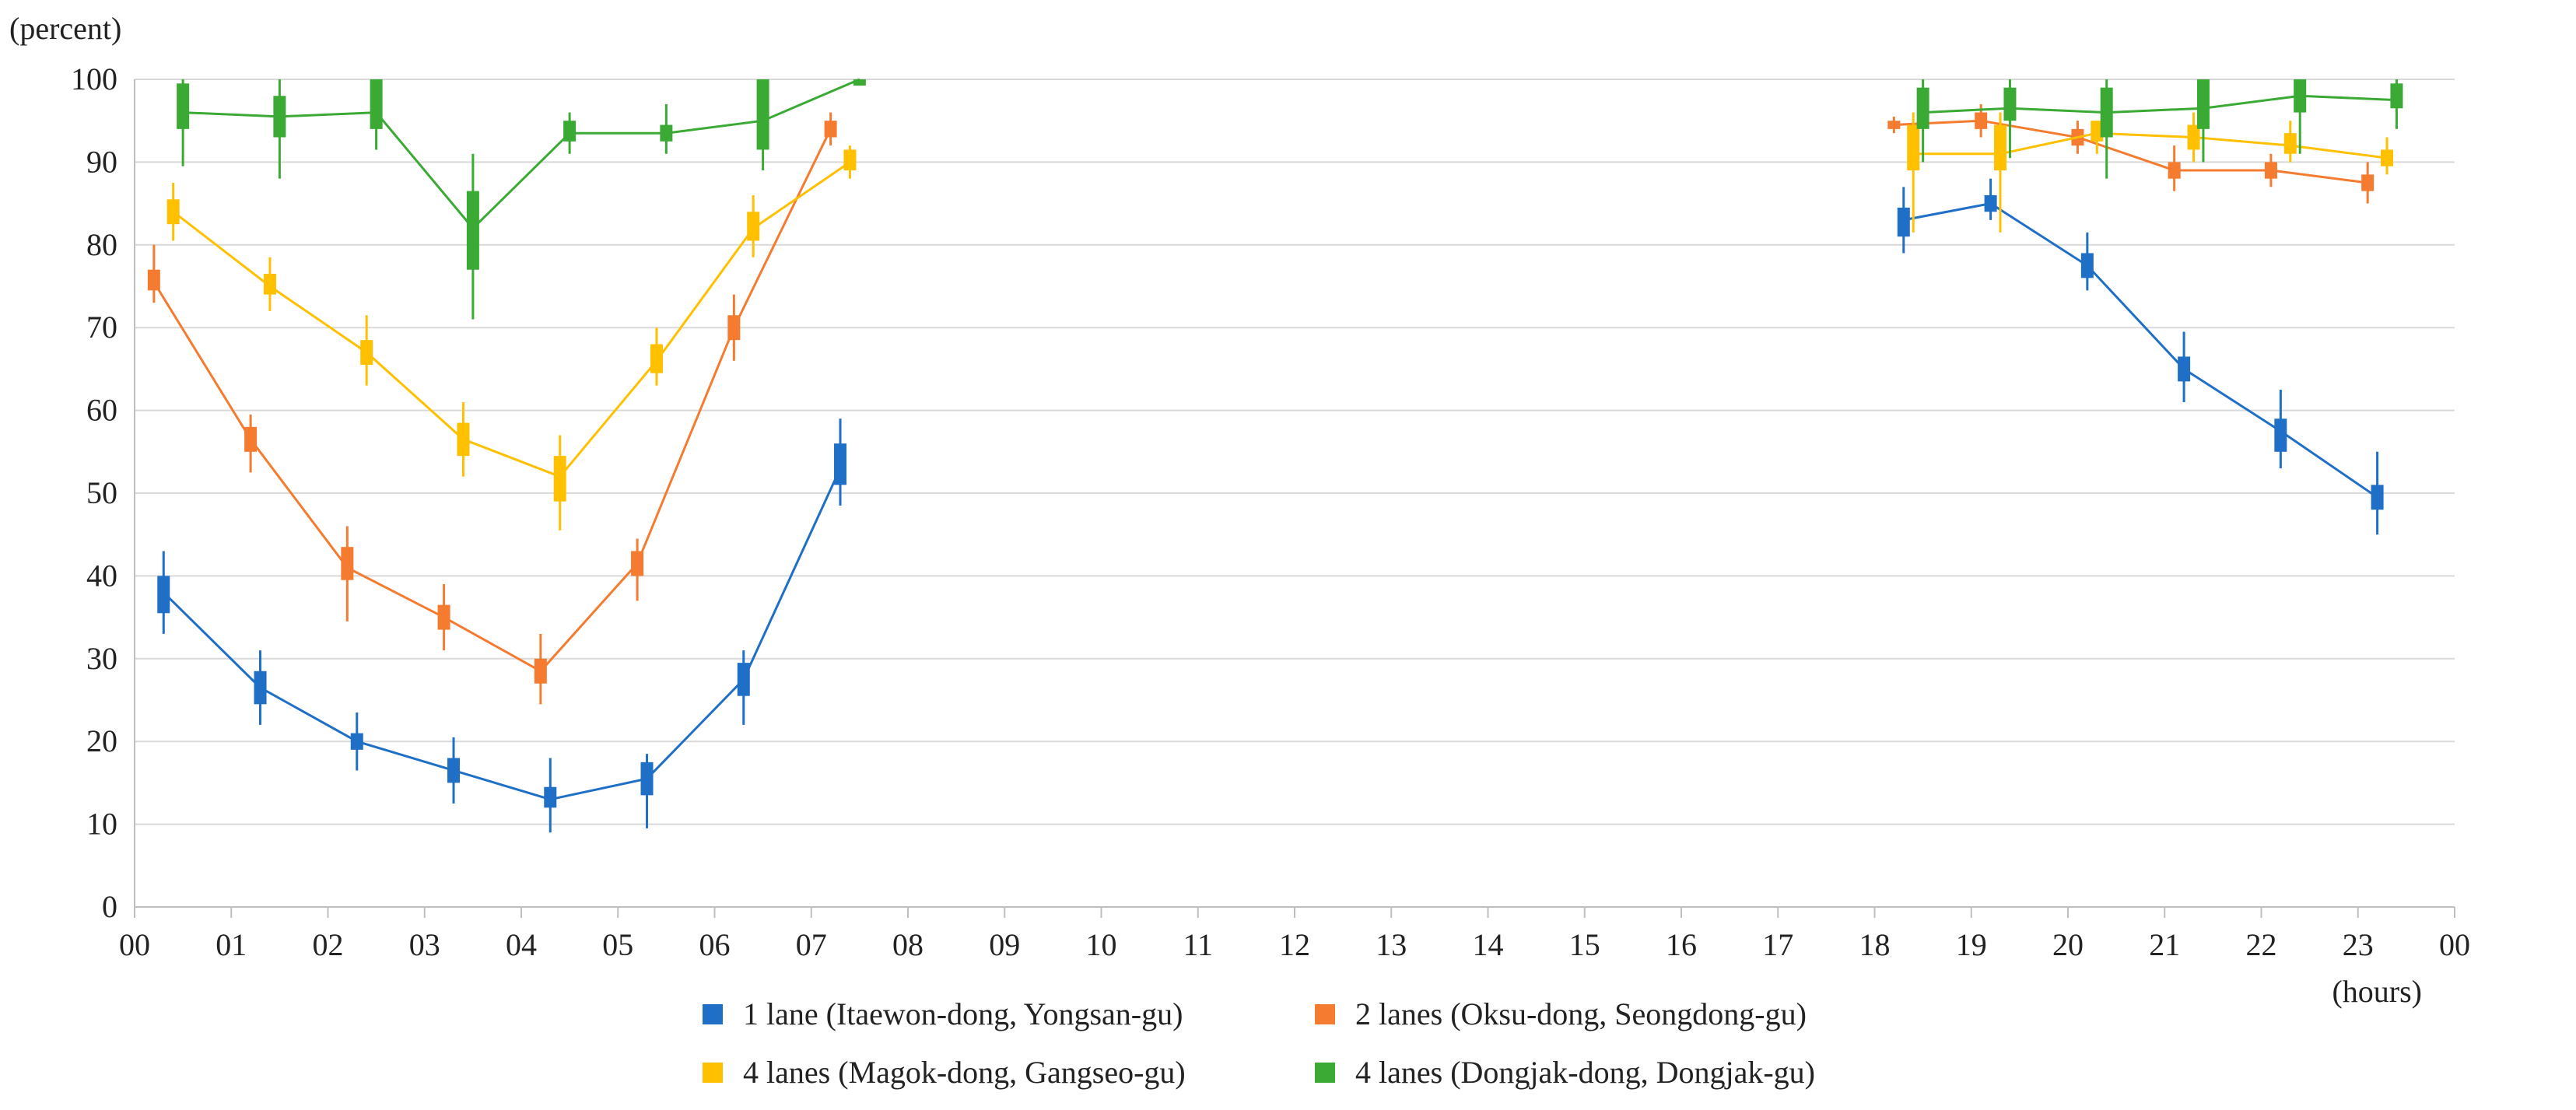  Describe the element at coordinates (1682, 944) in the screenshot. I see `x-tick-label: 16` at that location.